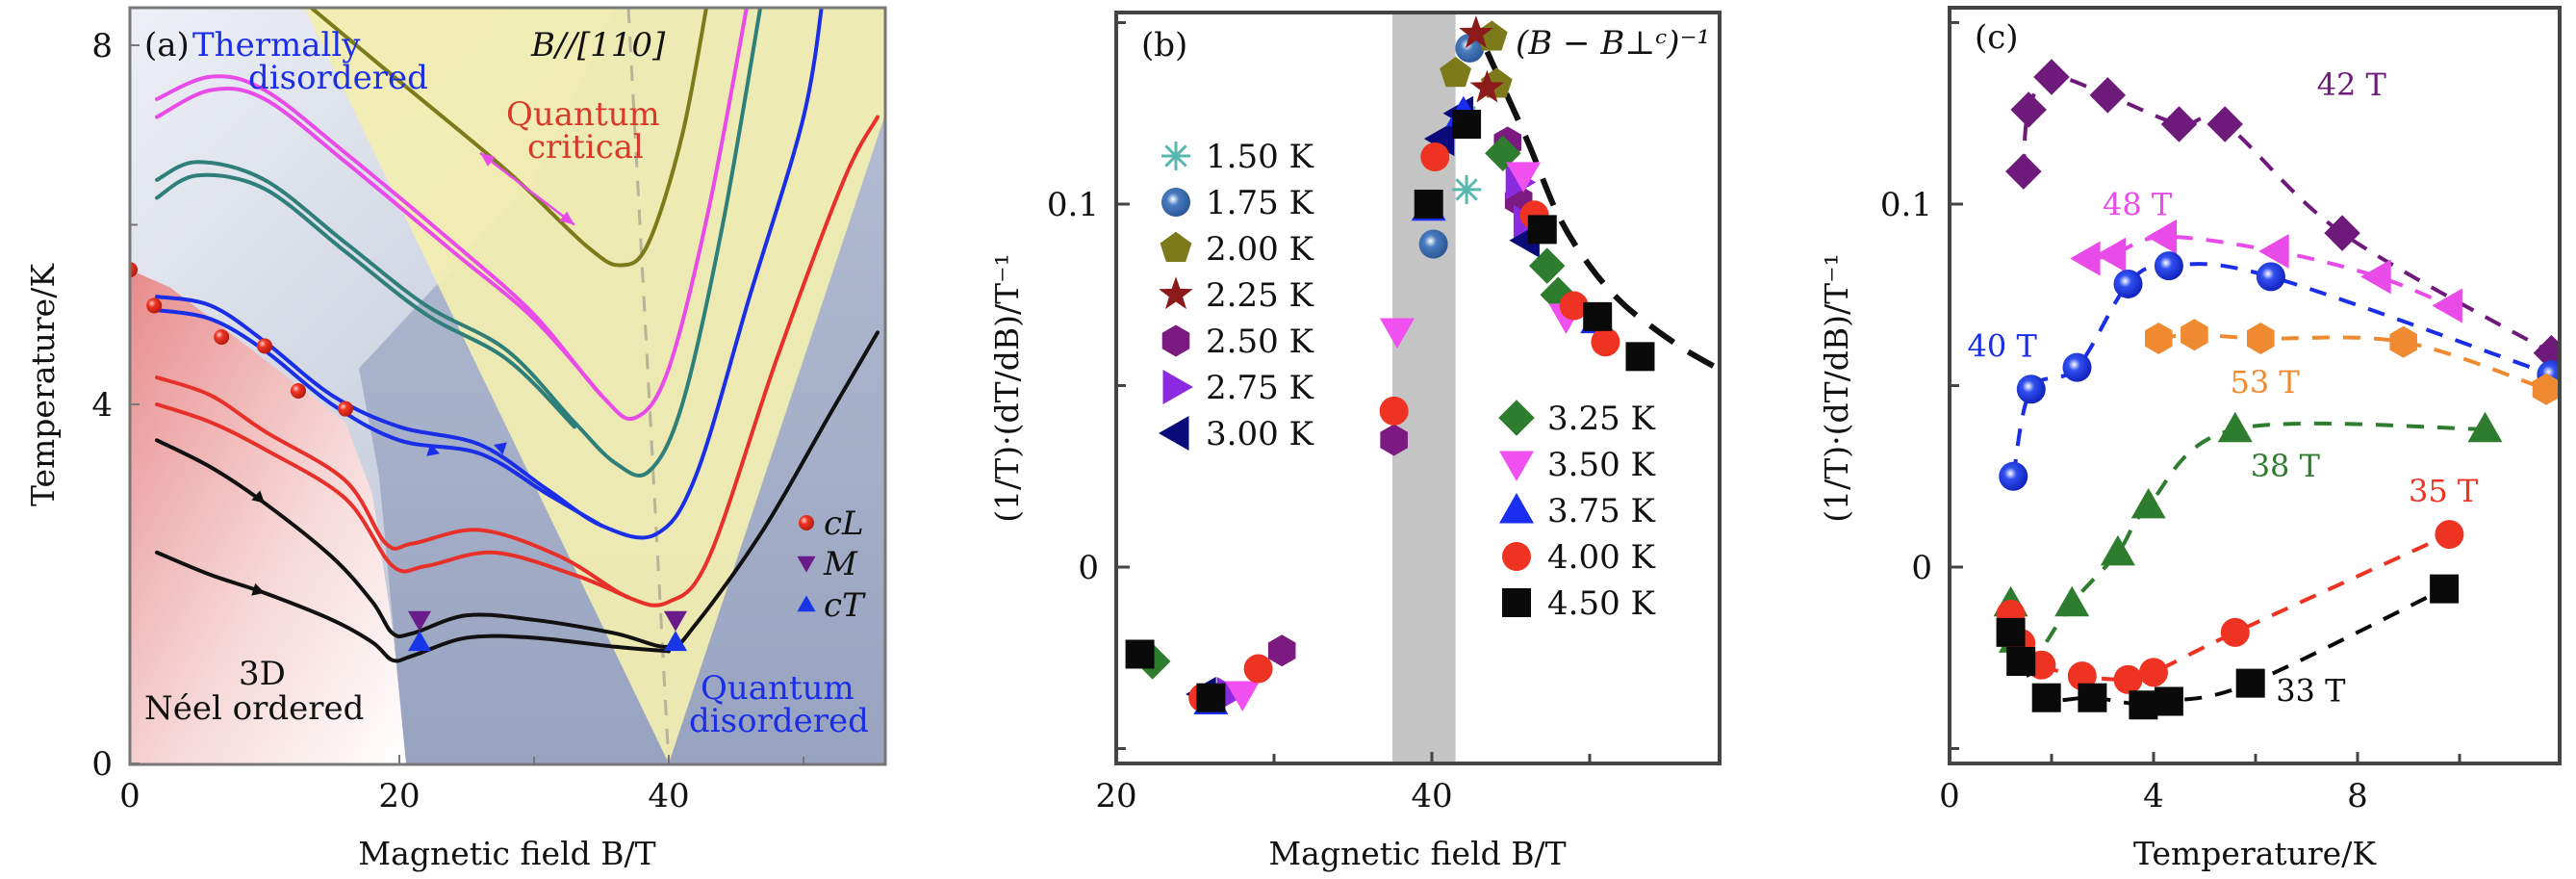 This screenshot has height=879, width=2576. Describe the element at coordinates (43, 384) in the screenshot. I see `panel-a-ylabel: Temperature/K` at that location.